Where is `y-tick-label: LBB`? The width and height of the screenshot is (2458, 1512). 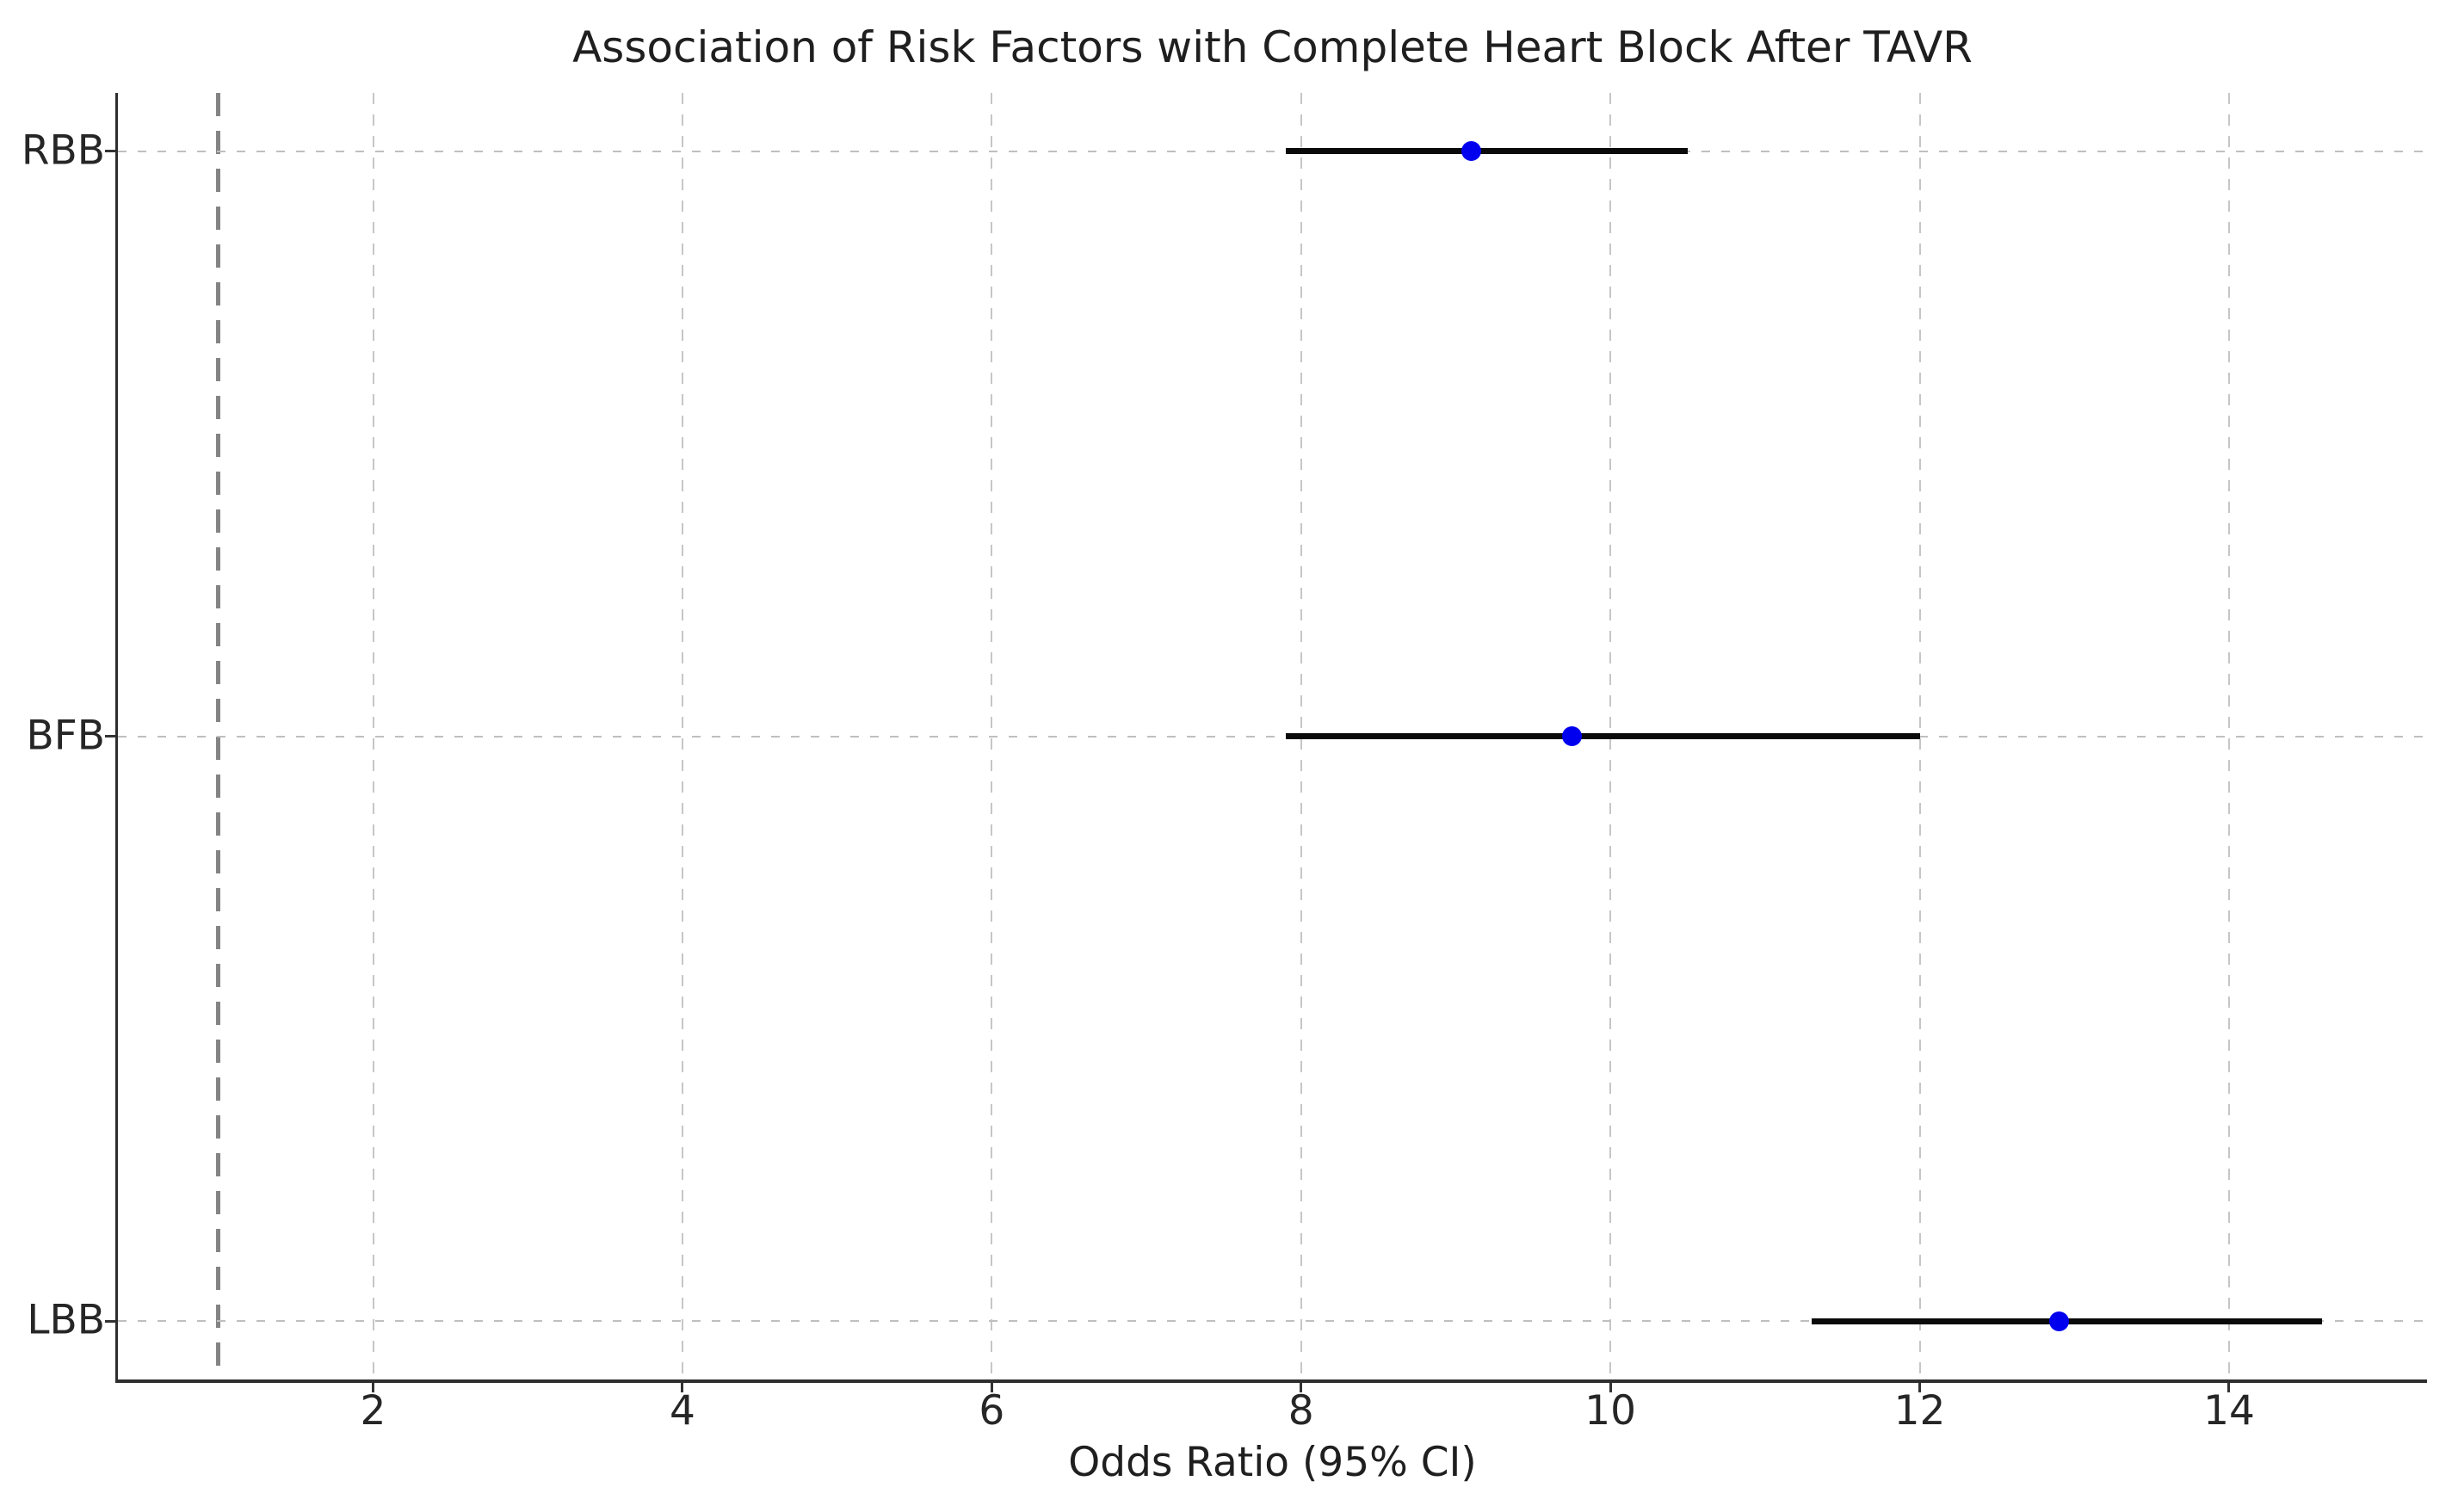
y-tick-label: LBB is located at coordinates (66, 1320).